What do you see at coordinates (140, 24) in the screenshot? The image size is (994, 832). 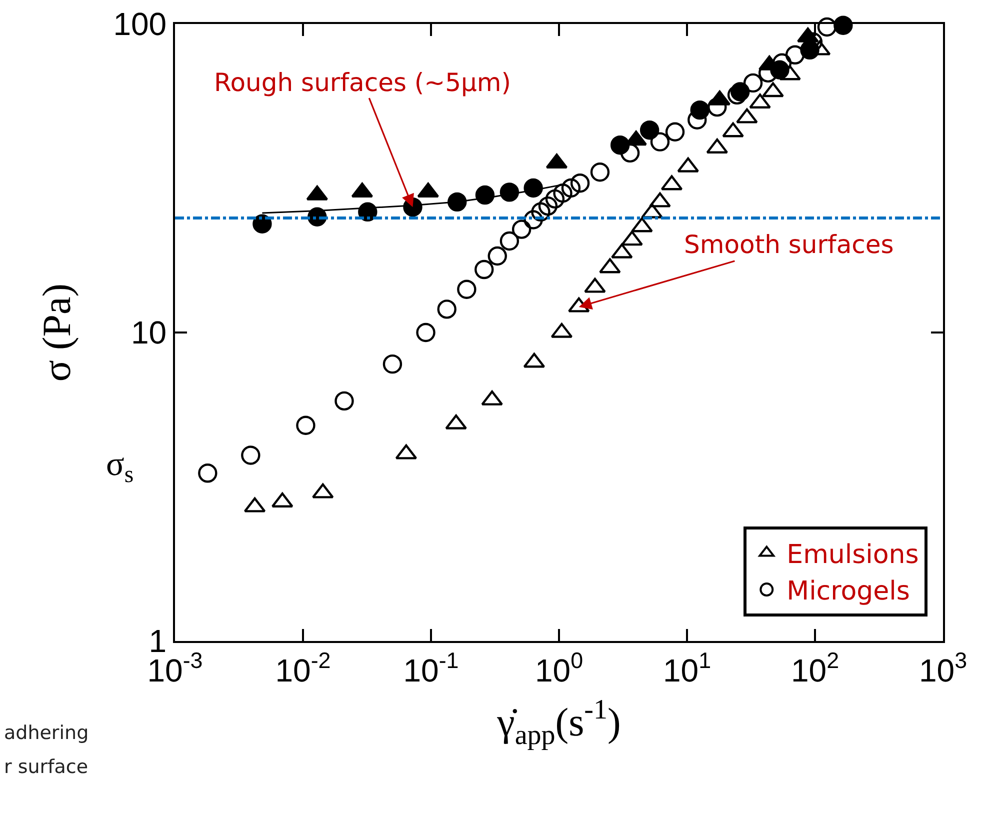 I see `y-tick-label: 100` at bounding box center [140, 24].